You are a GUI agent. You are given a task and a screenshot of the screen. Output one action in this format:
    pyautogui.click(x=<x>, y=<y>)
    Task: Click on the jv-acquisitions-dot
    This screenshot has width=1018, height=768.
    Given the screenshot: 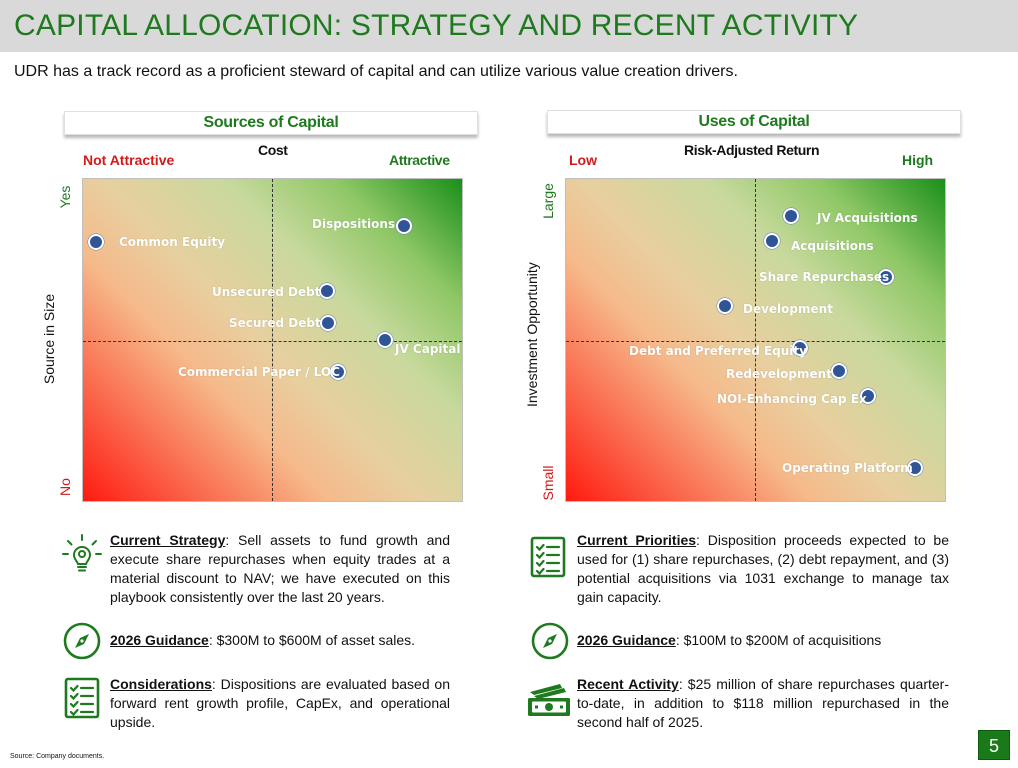 What is the action you would take?
    pyautogui.click(x=791, y=216)
    